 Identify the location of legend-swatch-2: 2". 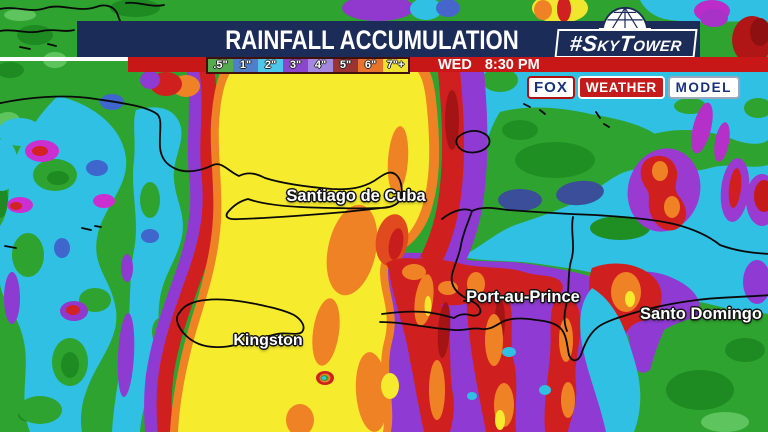
(270, 65).